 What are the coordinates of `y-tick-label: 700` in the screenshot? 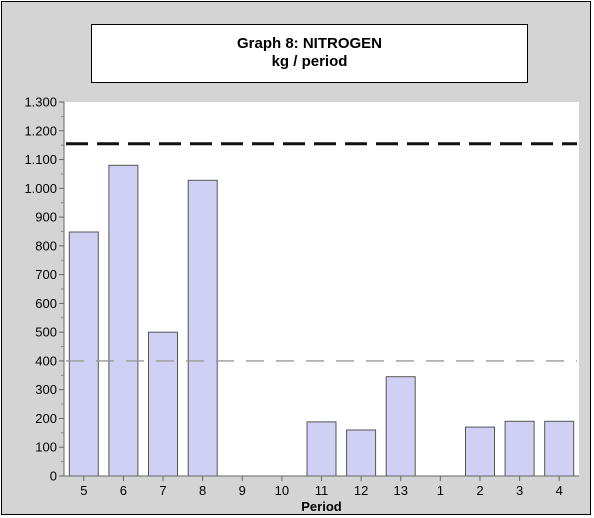 It's located at (46, 274).